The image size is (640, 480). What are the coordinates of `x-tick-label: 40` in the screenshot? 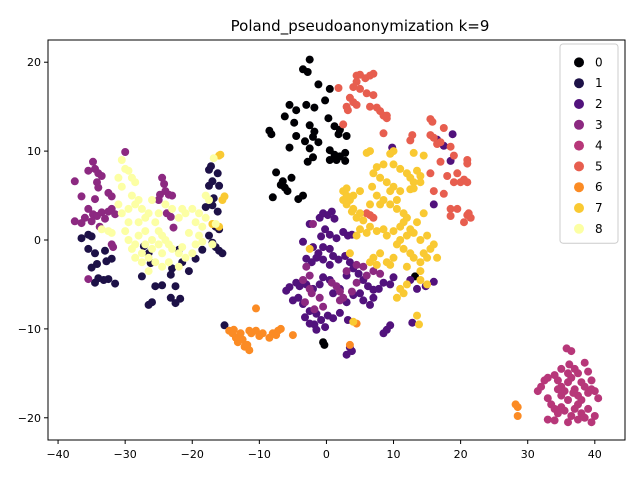 It's located at (595, 454).